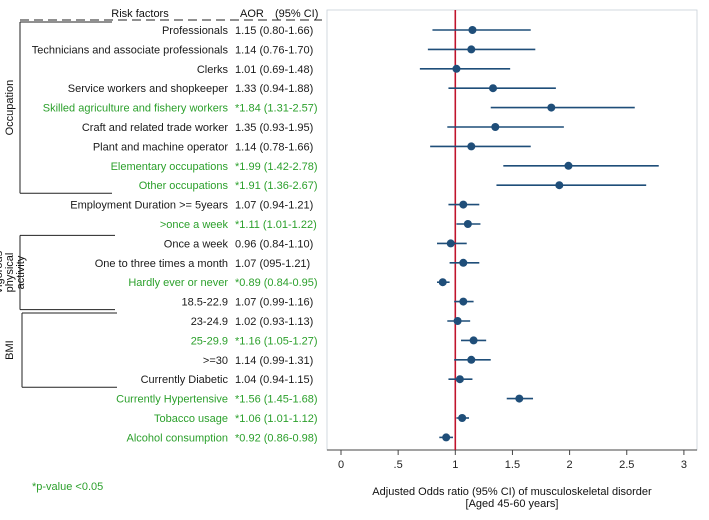 This screenshot has height=520, width=709. I want to click on risk-factor-label: Clerks, so click(213, 70).